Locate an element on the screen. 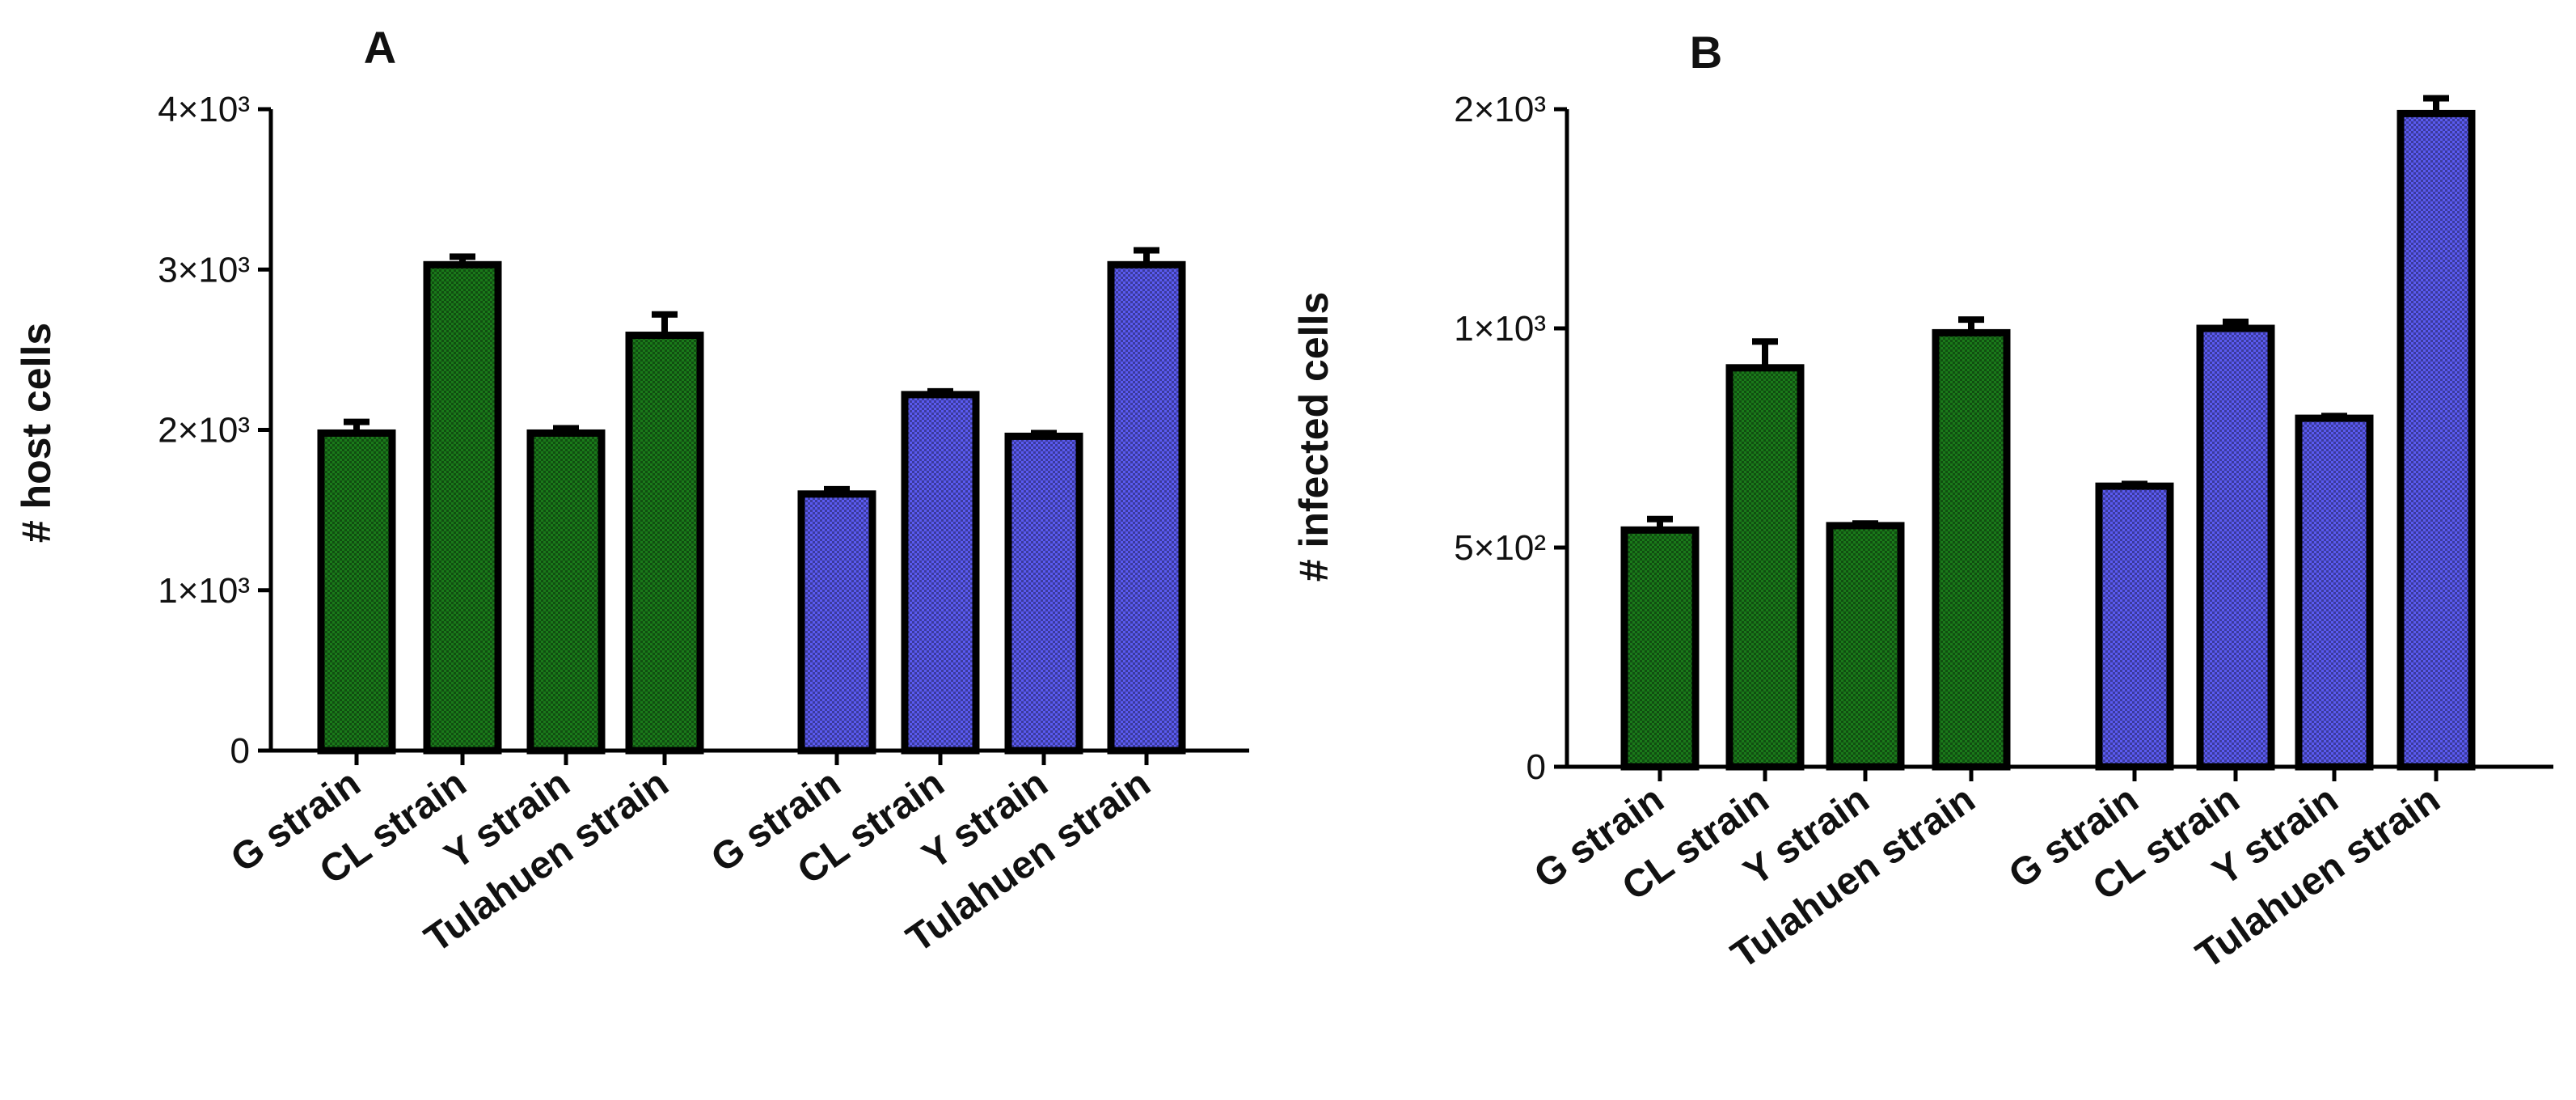 This screenshot has height=1100, width=2576. y-tick-label: 4×10³ is located at coordinates (204, 109).